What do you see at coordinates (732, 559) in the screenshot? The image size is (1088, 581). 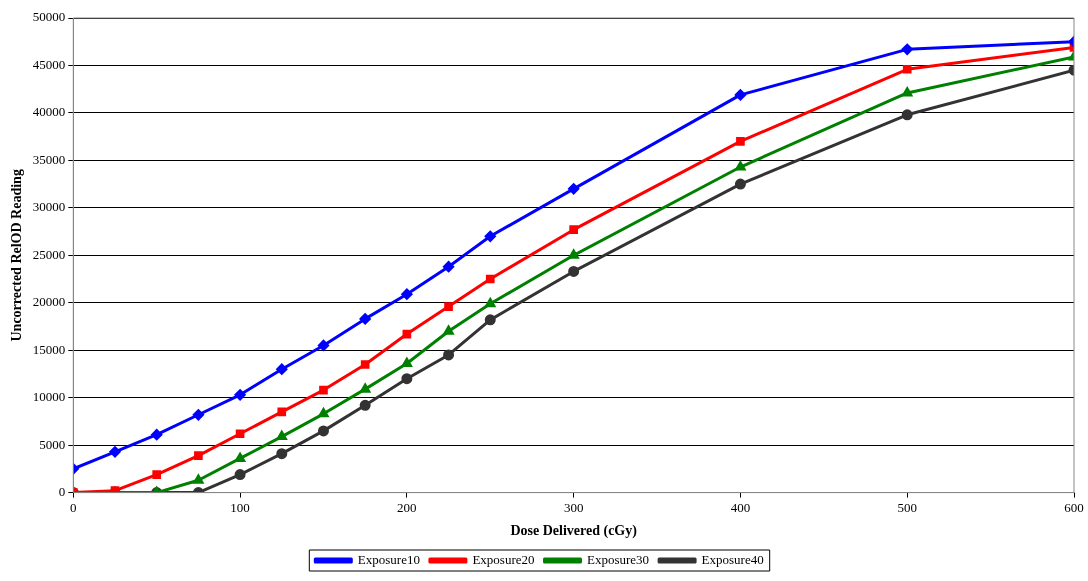 I see `legend-label: Exposure40` at bounding box center [732, 559].